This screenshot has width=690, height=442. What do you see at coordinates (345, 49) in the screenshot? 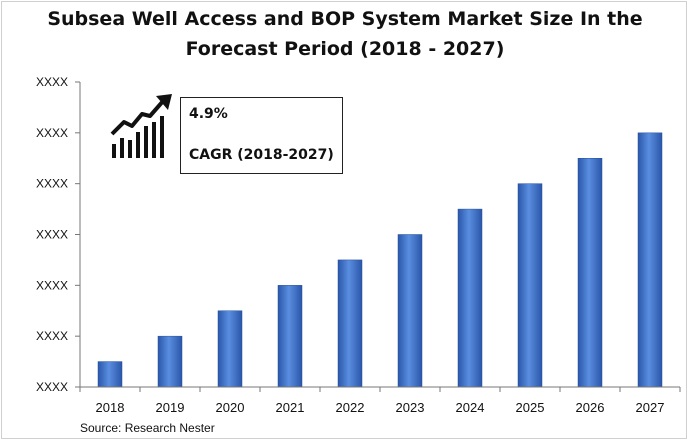
I see `chart-title-line-2: Forecast Period (2018 - 2027)` at bounding box center [345, 49].